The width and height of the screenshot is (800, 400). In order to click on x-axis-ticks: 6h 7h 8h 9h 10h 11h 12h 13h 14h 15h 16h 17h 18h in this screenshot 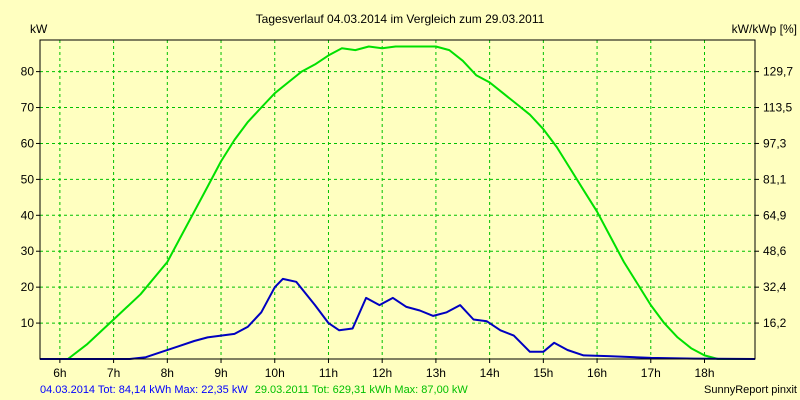, I will do `click(384, 369)`.